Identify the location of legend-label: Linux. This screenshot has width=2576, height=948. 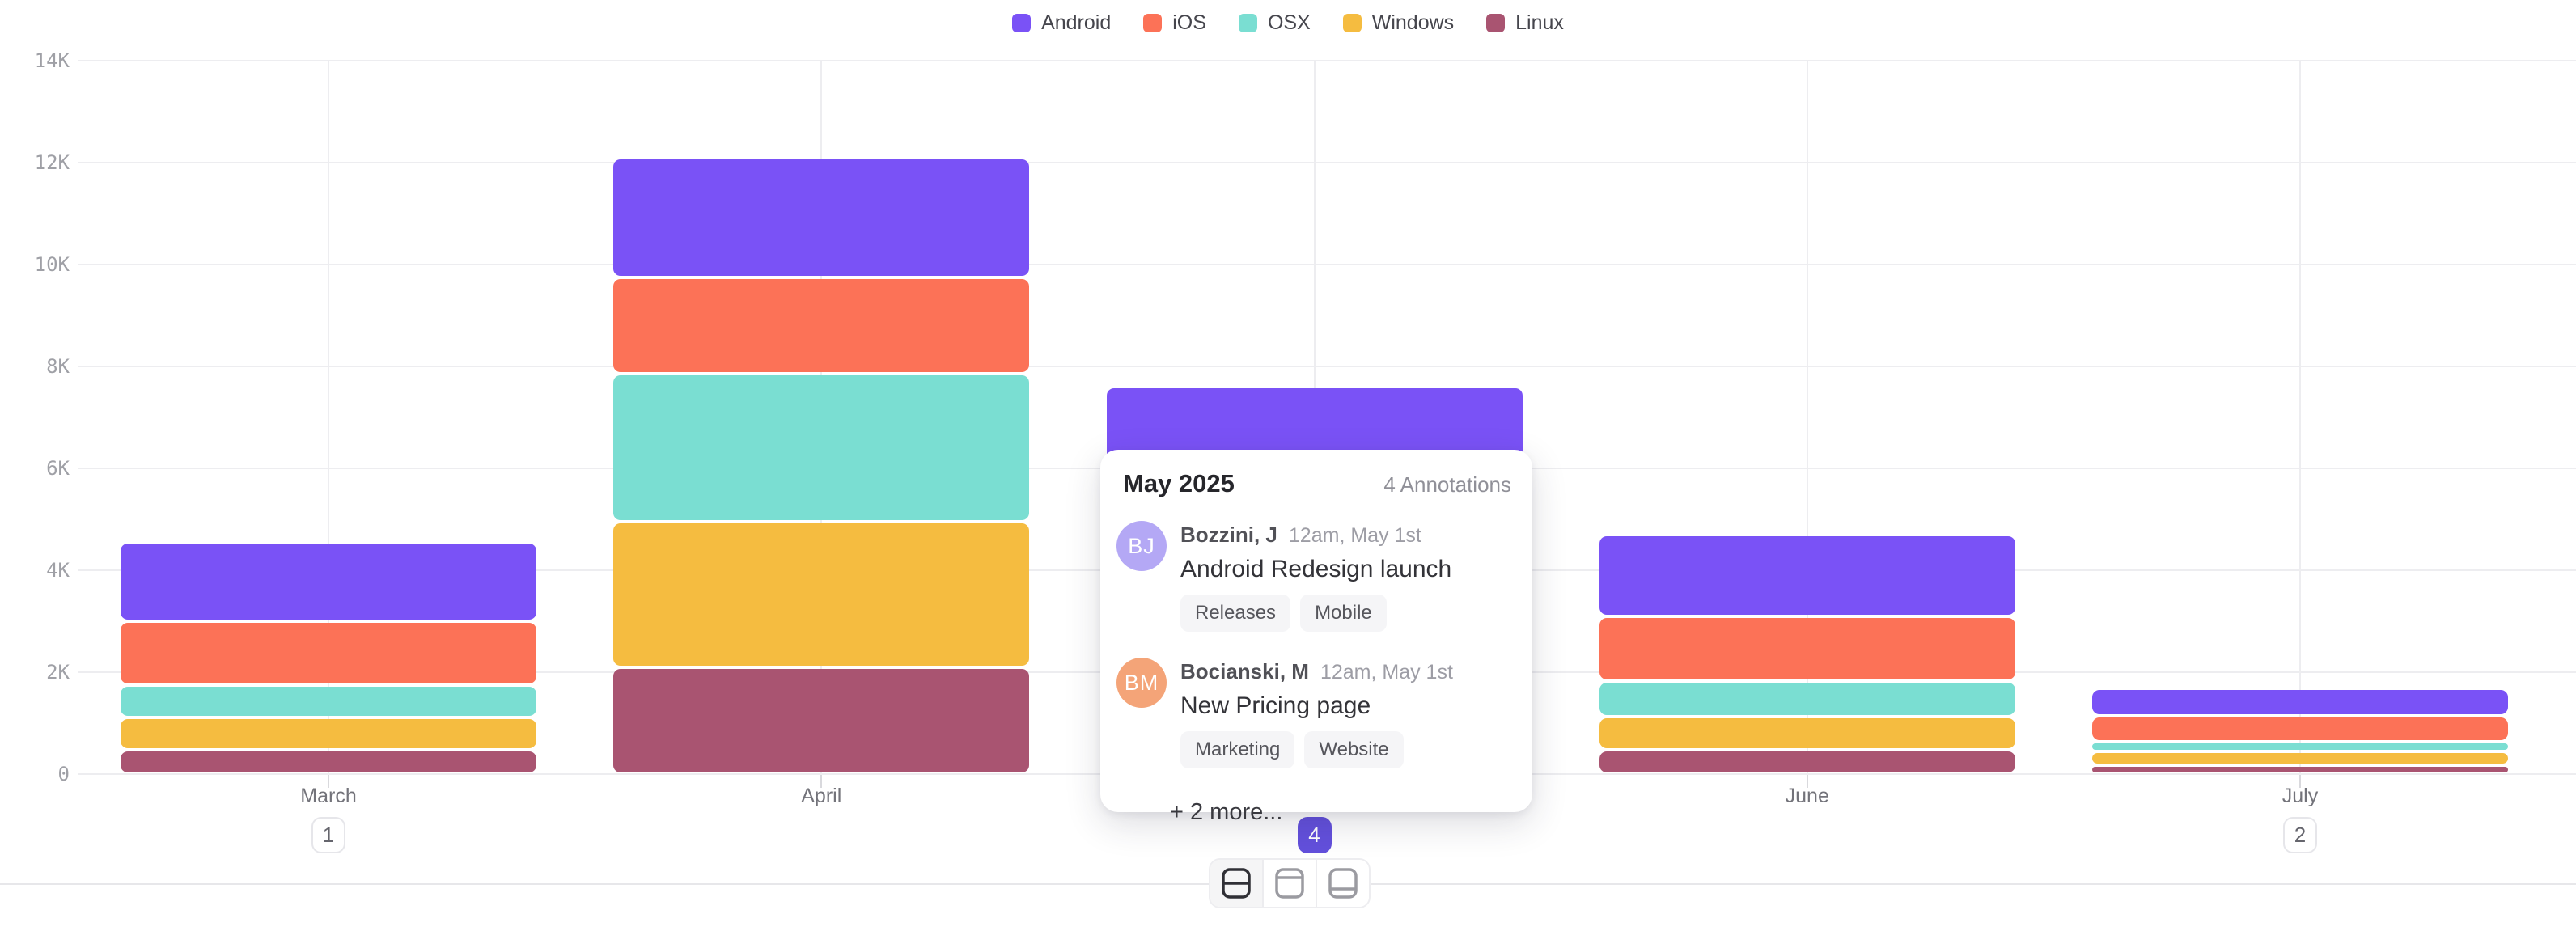
(1539, 22).